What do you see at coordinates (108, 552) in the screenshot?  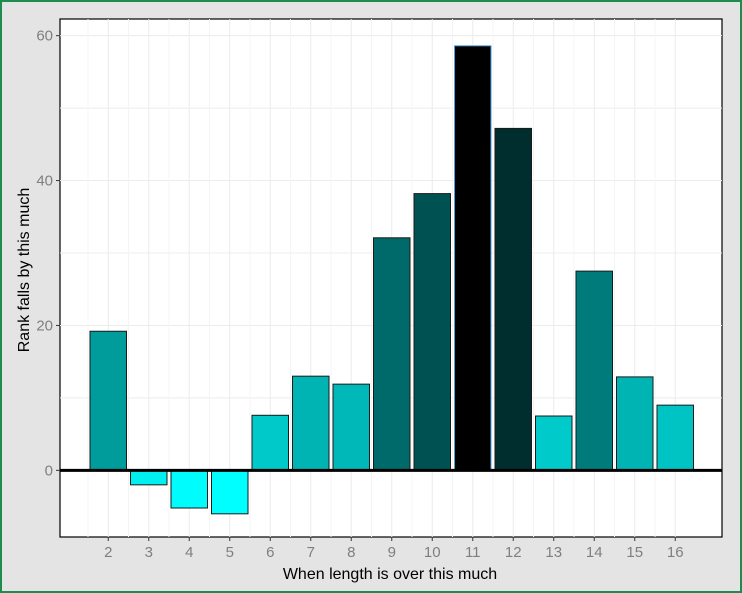 I see `x-tick-label: 2` at bounding box center [108, 552].